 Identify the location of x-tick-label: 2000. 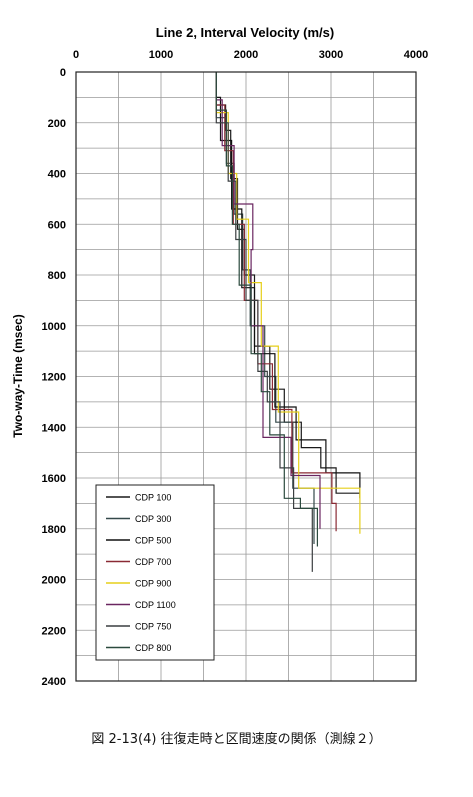
(246, 55).